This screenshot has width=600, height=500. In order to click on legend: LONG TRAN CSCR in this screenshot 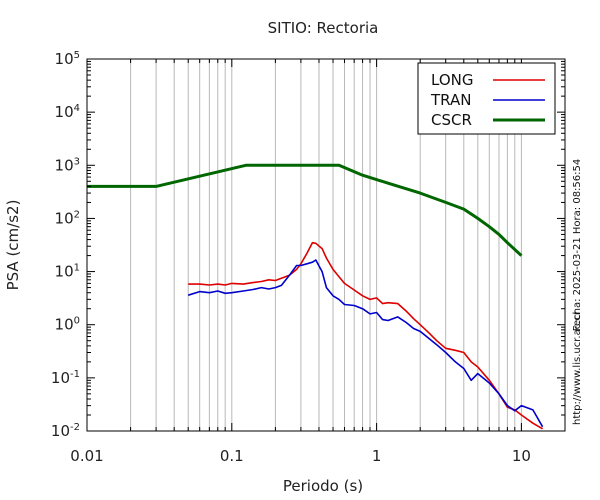, I will do `click(486, 98)`.